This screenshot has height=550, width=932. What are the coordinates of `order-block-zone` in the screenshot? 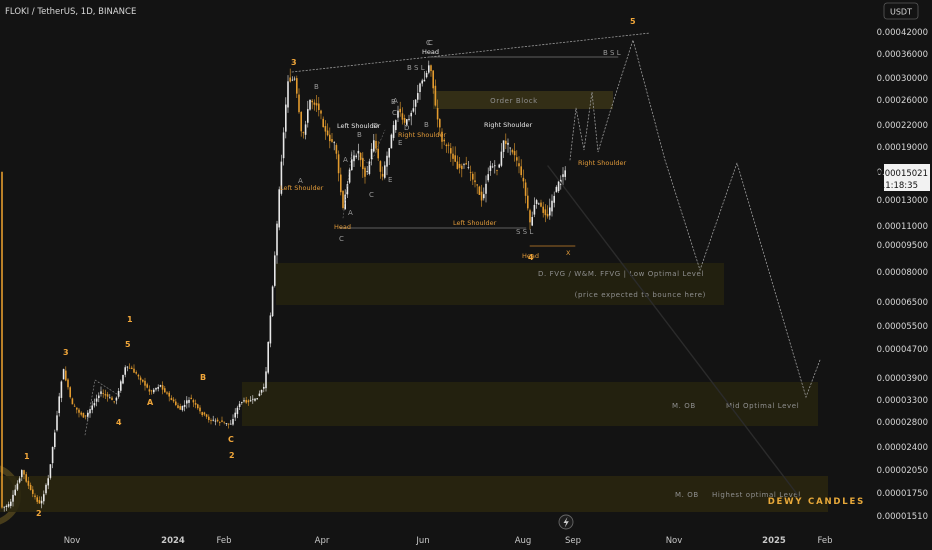 It's located at (523, 100).